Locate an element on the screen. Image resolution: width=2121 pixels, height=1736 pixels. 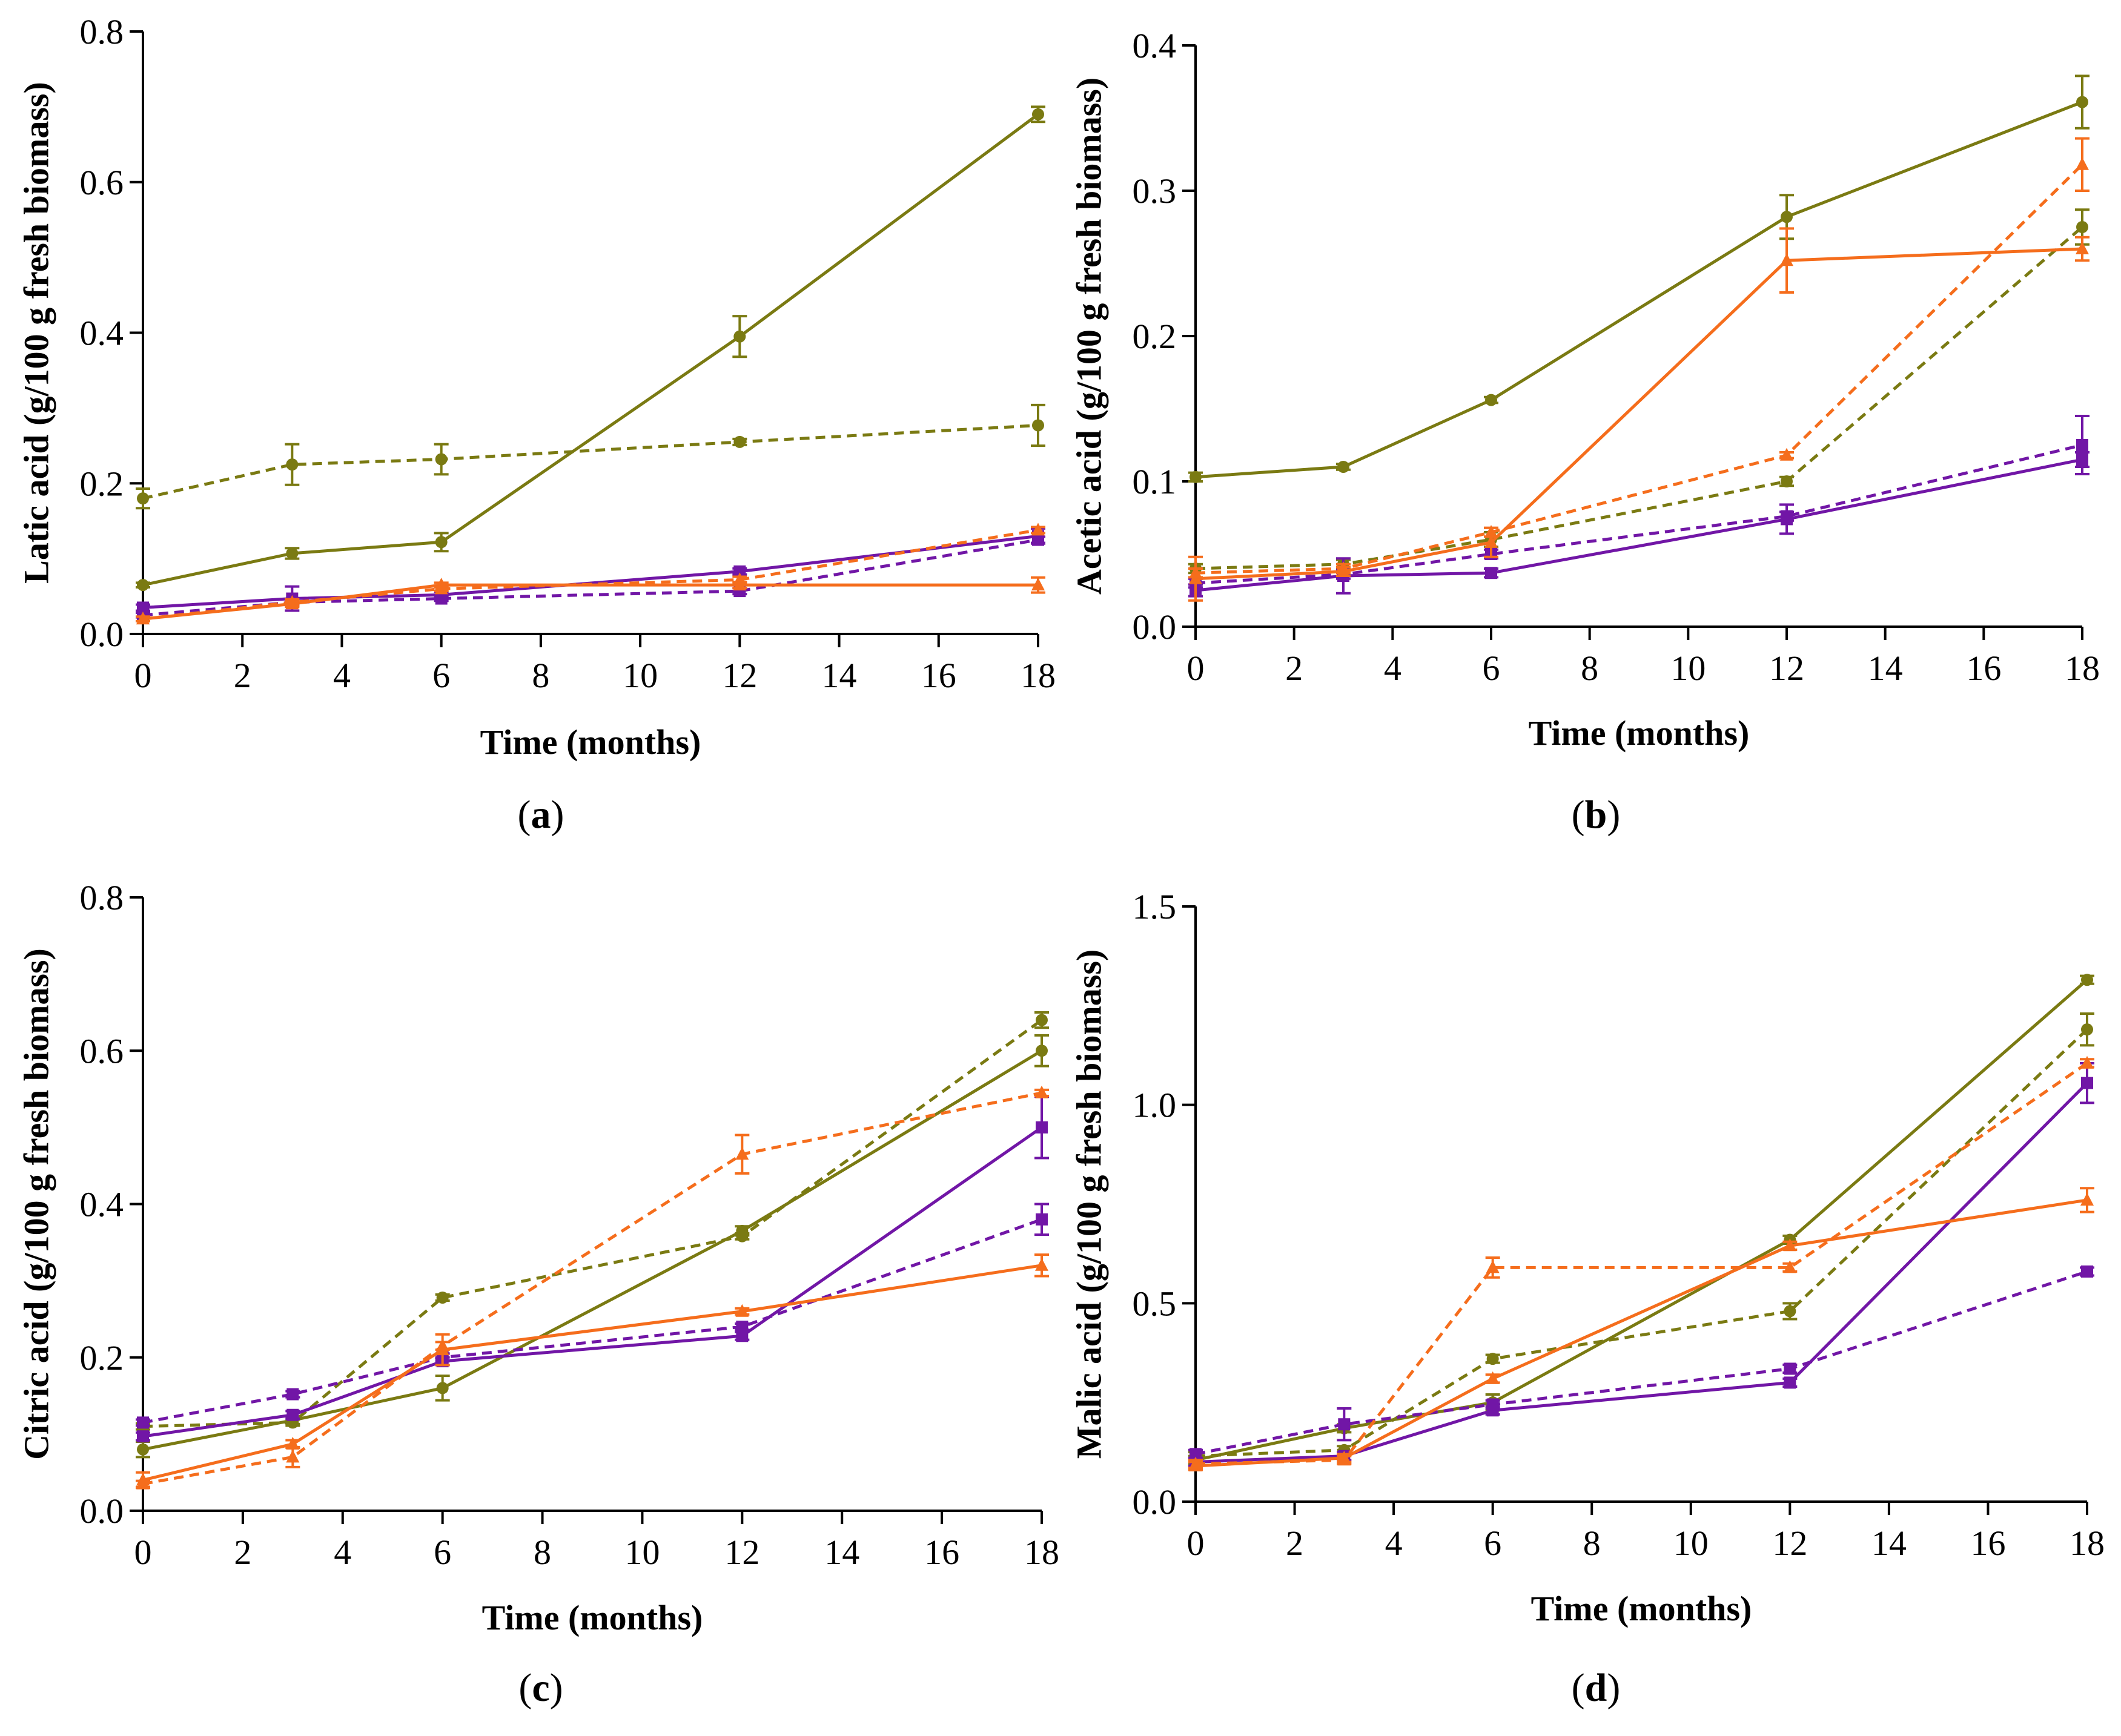
panel-b-line-olive-dashed is located at coordinates (1639, 398).